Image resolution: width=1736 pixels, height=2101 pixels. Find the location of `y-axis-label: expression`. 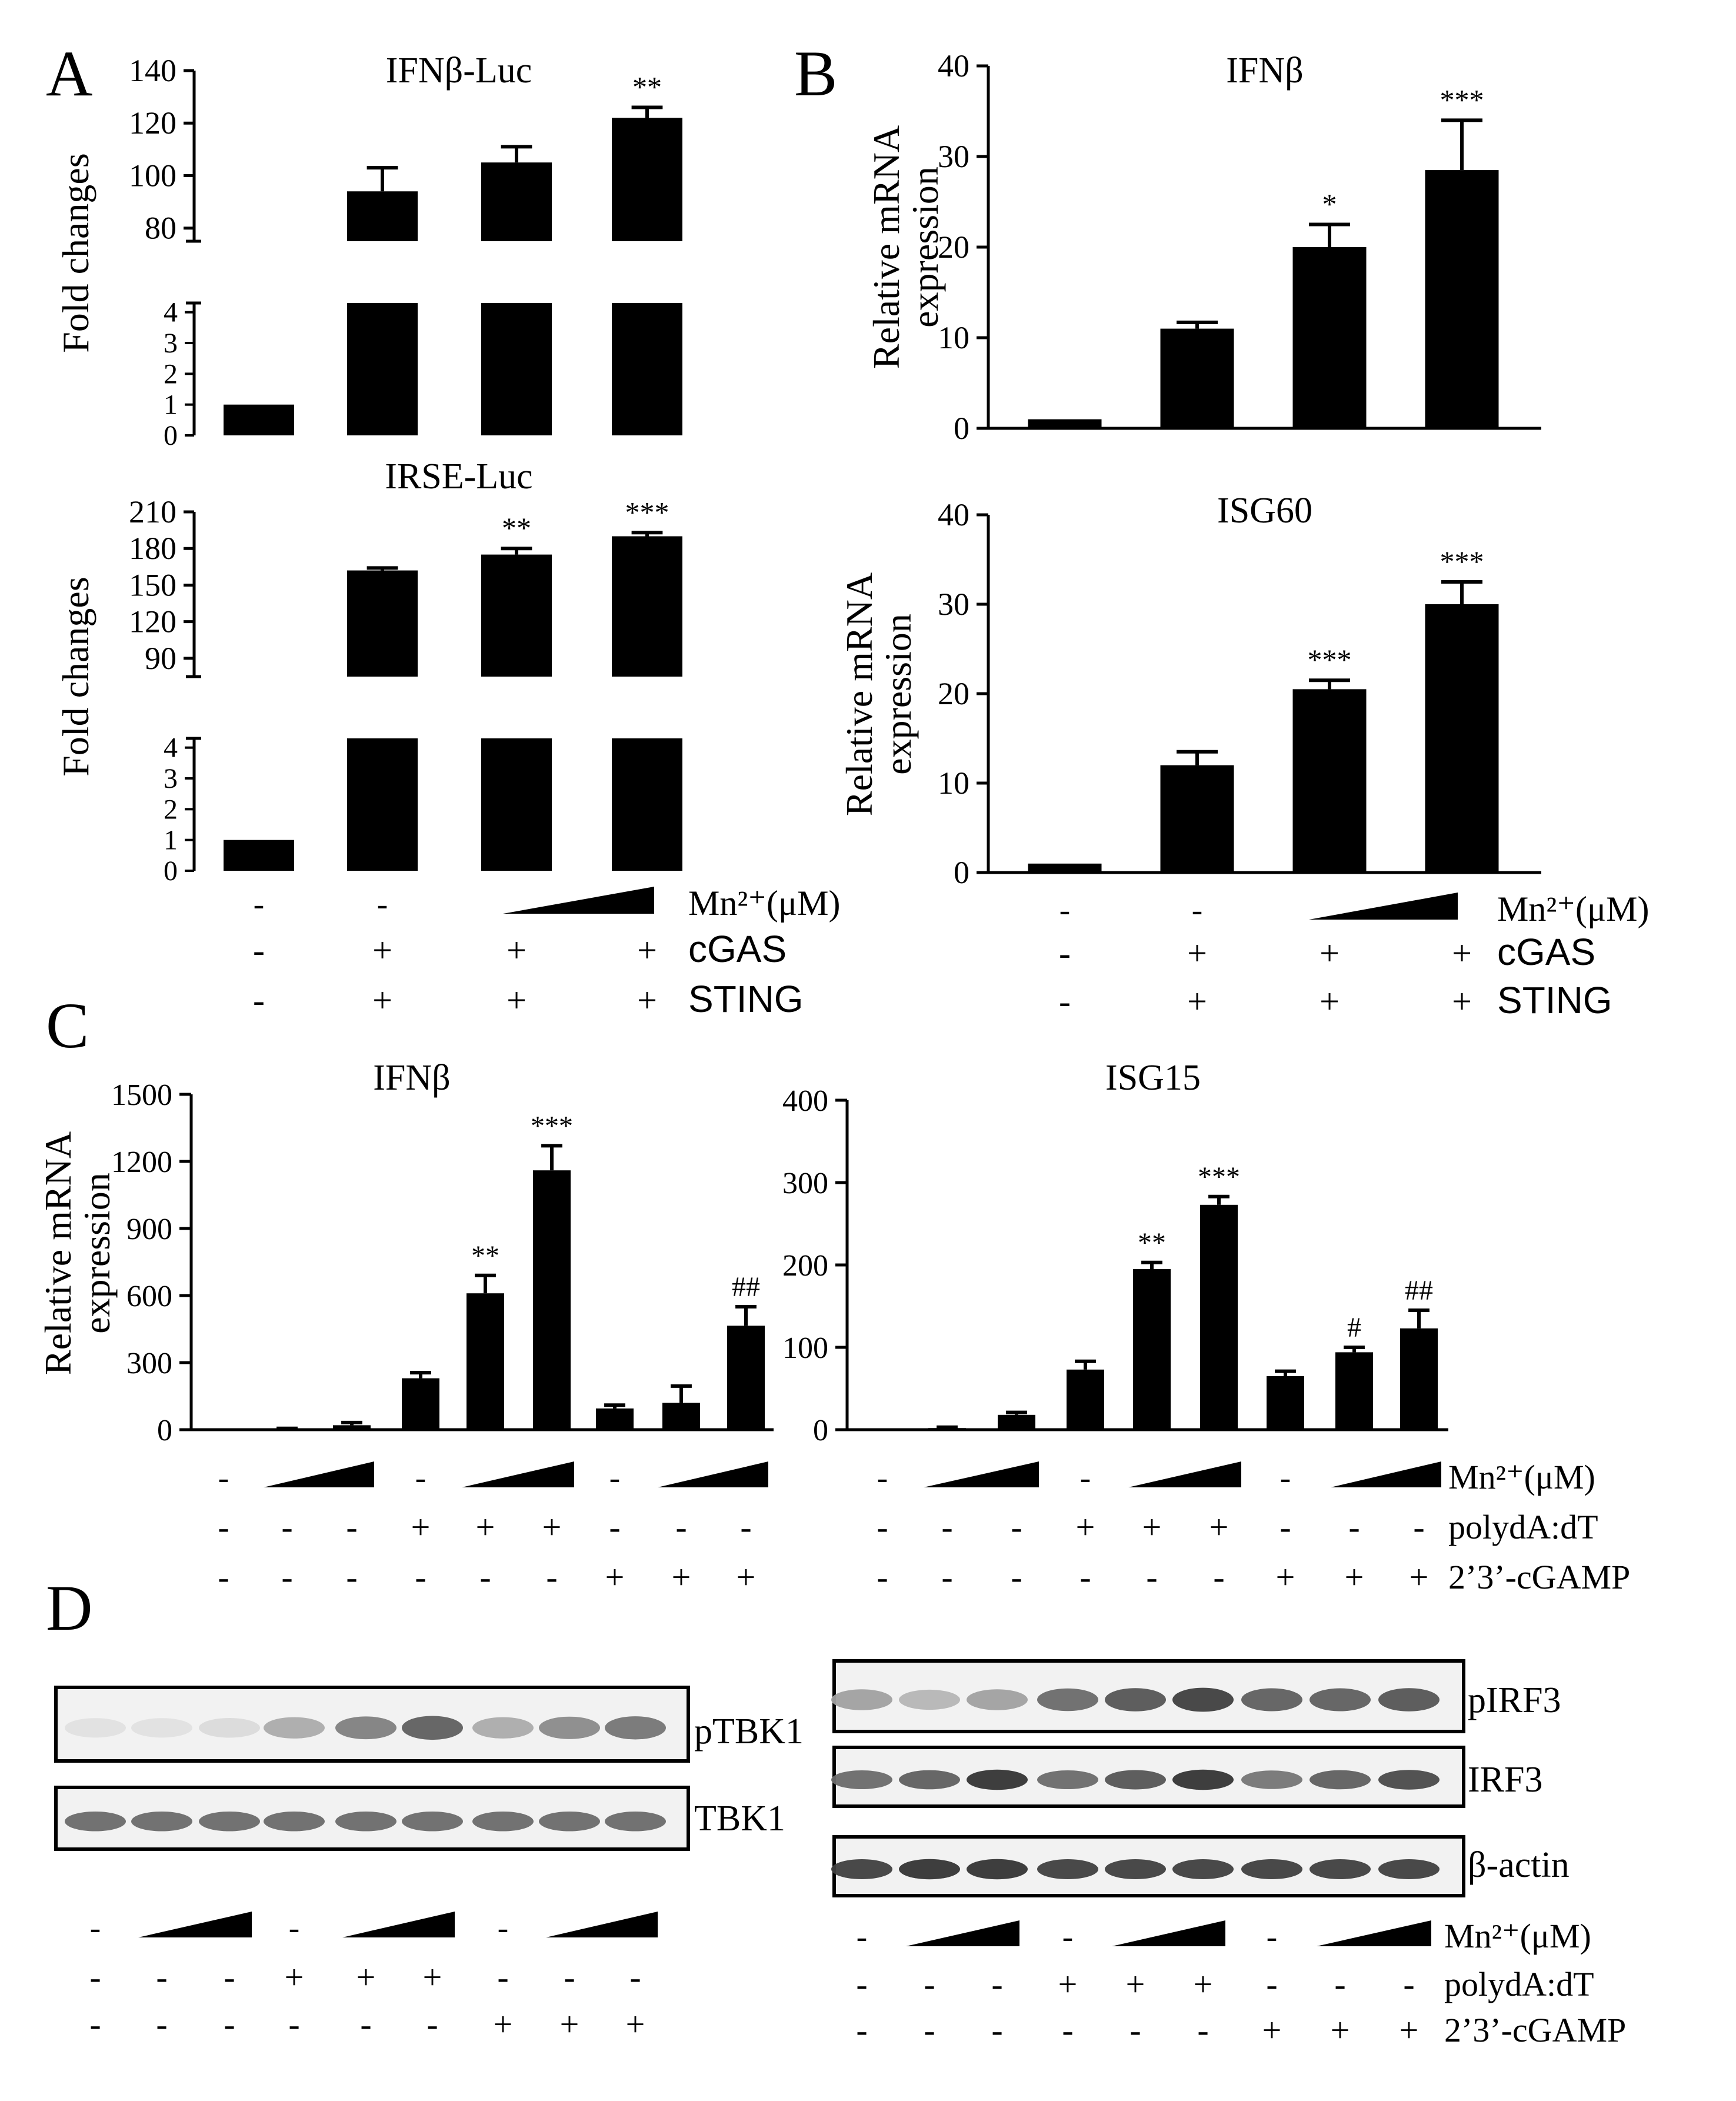

y-axis-label: expression is located at coordinates (97, 1253).